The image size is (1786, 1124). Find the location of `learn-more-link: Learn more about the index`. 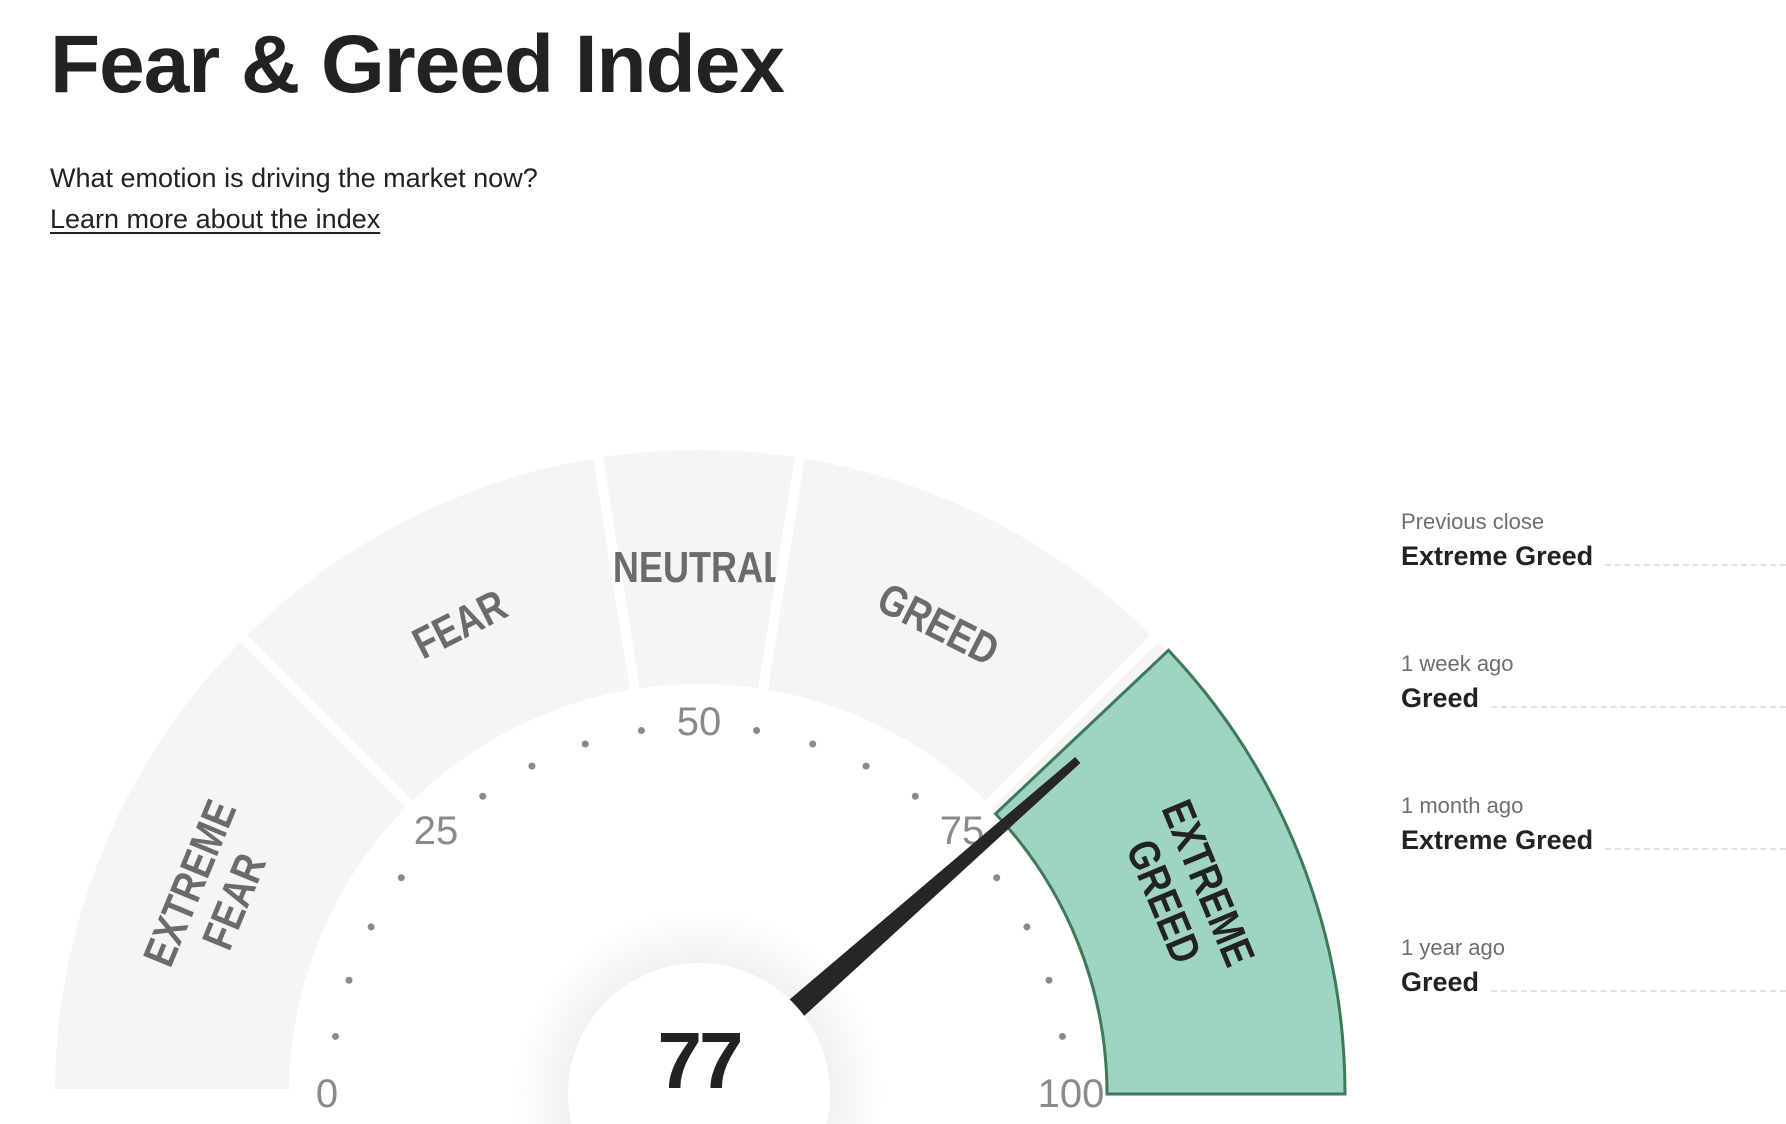

learn-more-link: Learn more about the index is located at coordinates (215, 219).